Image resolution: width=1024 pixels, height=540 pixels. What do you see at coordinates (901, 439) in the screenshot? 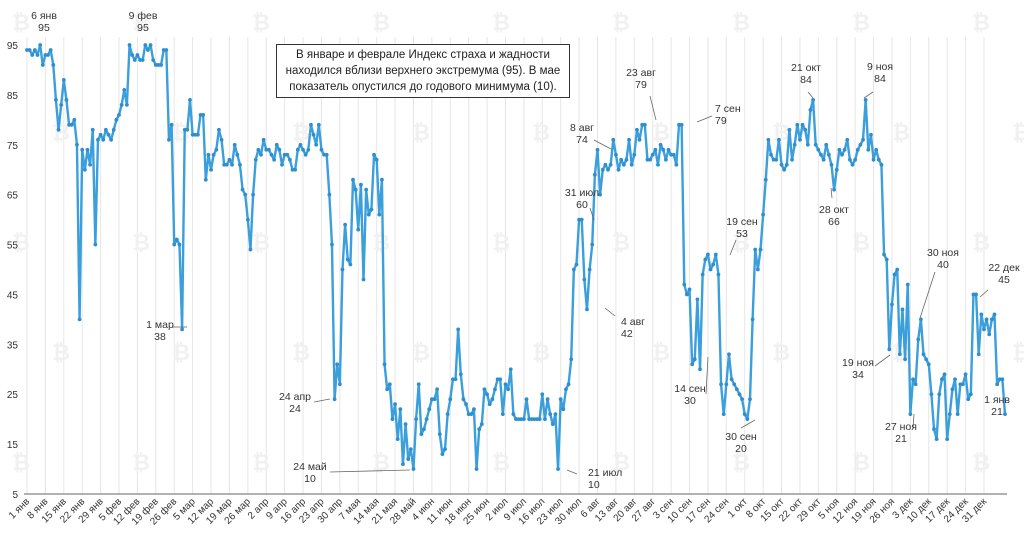
I see `annotation-value: 21` at bounding box center [901, 439].